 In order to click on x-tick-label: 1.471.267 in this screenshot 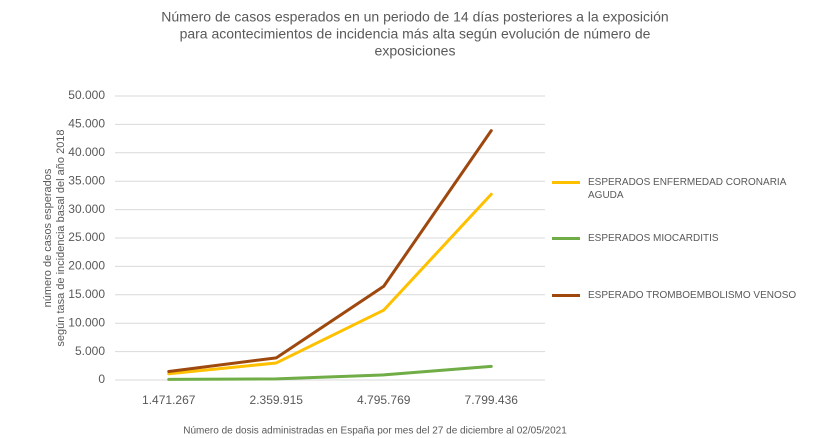, I will do `click(169, 400)`.